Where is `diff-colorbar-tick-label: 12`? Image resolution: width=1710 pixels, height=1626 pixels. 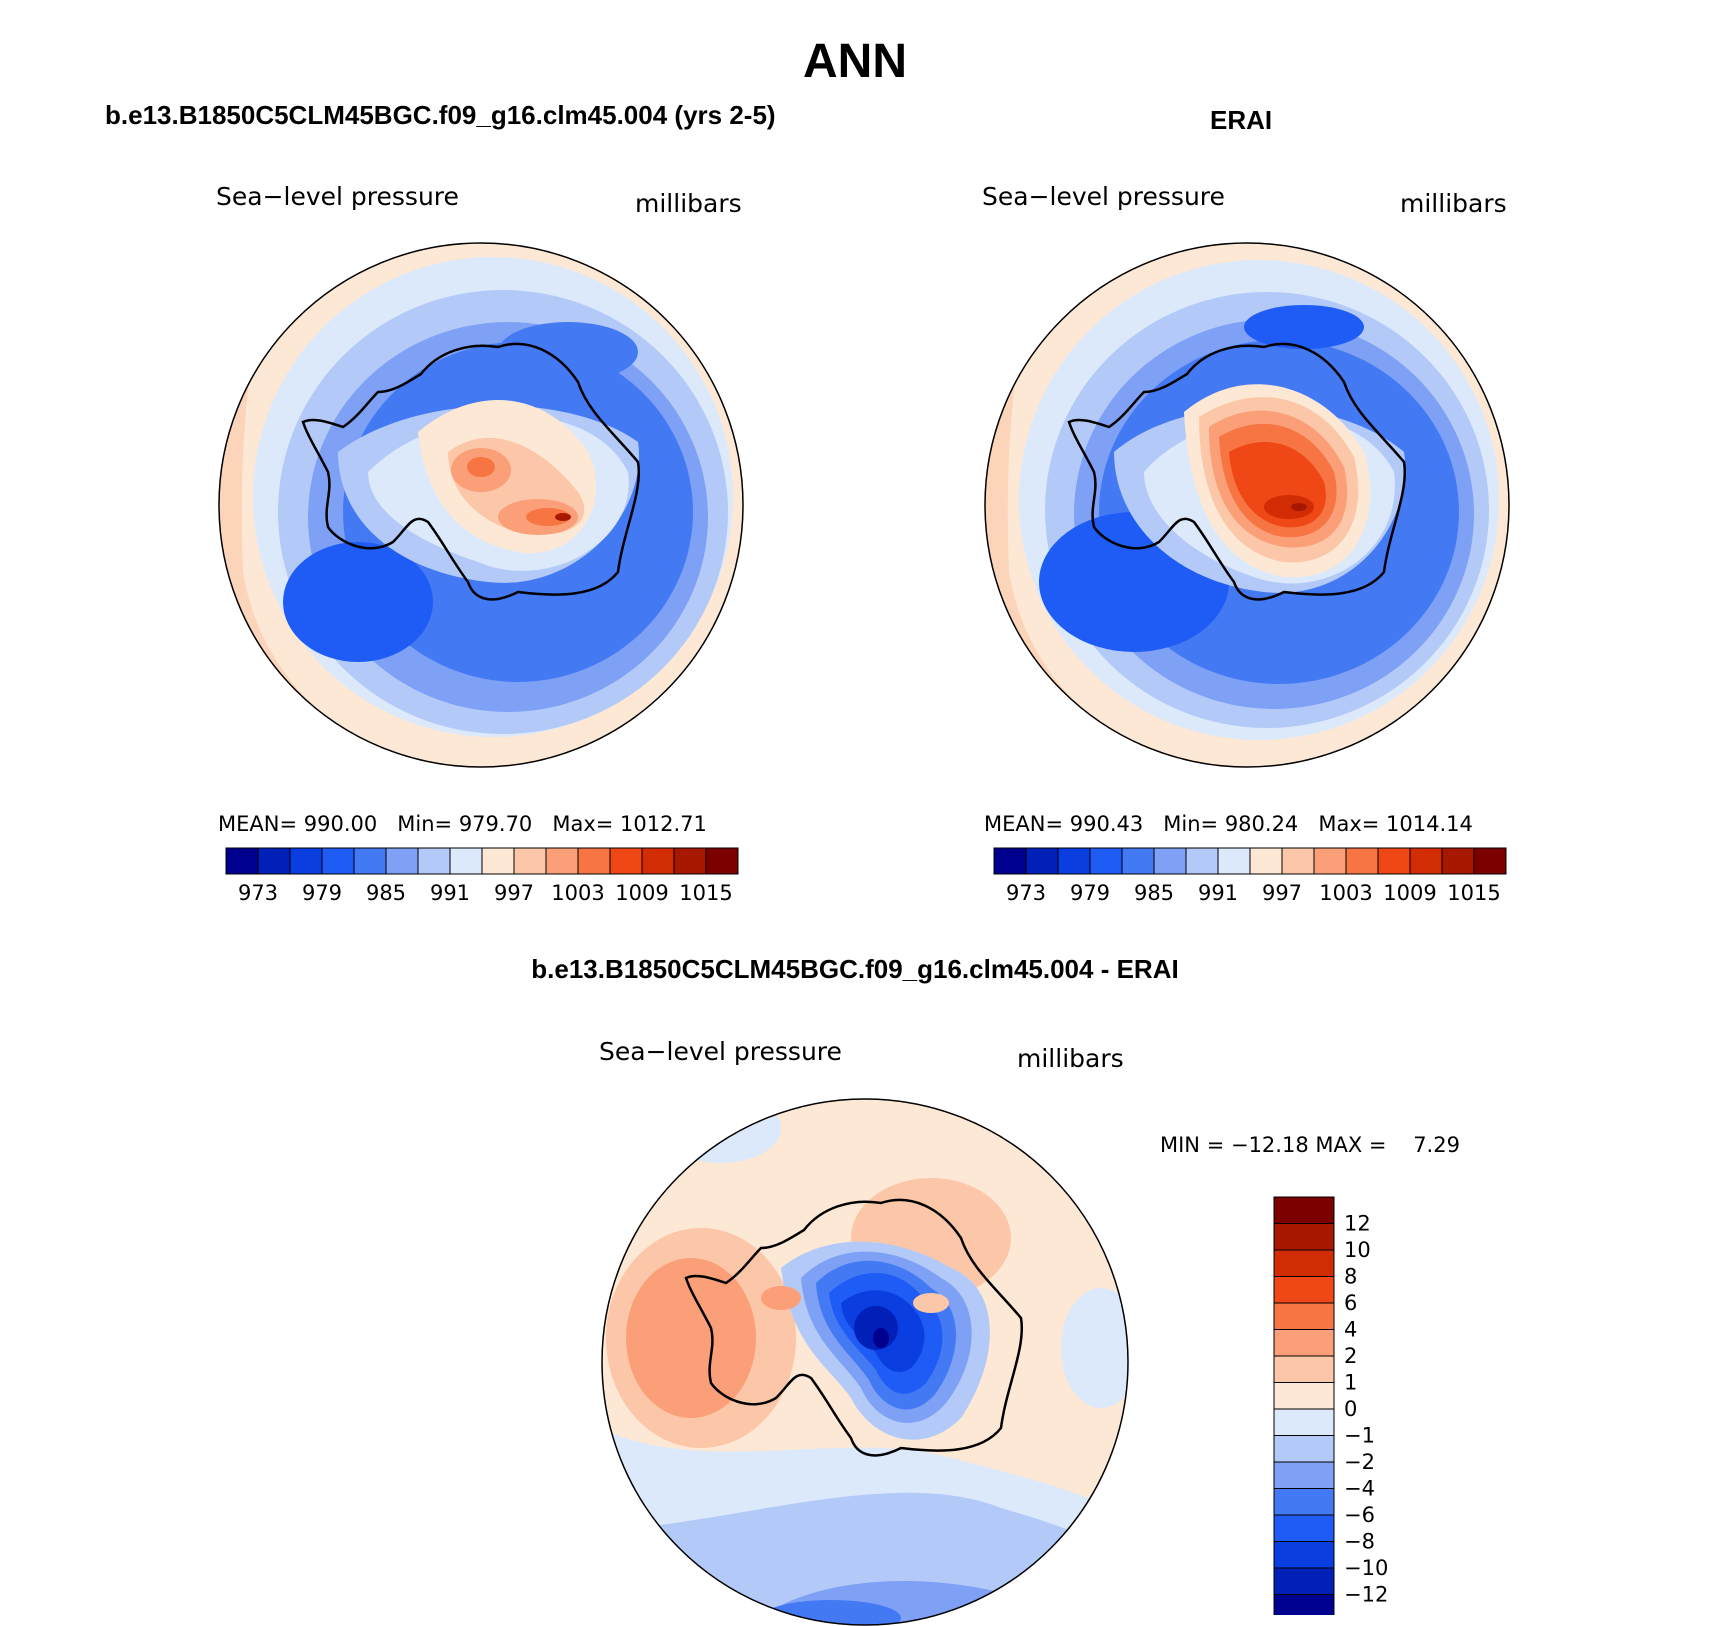
diff-colorbar-tick-label: 12 is located at coordinates (1357, 1224).